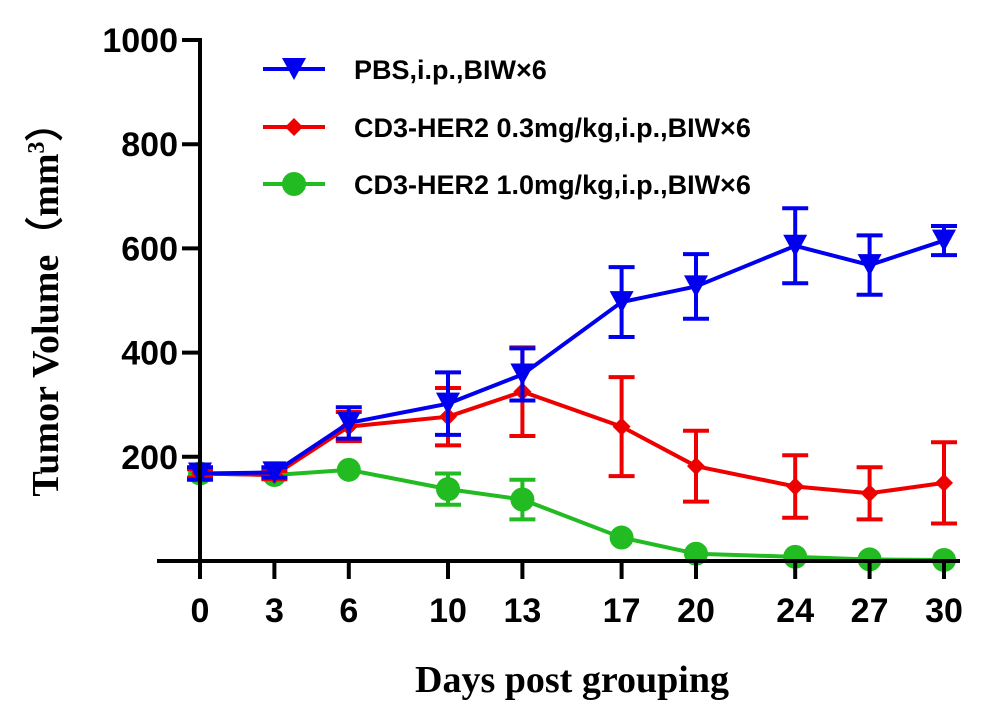  I want to click on x-axis-label: Days post grouping, so click(572, 680).